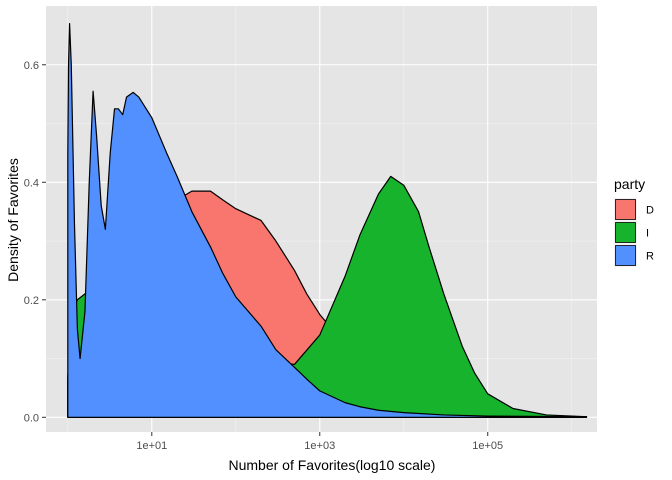 Image resolution: width=672 pixels, height=480 pixels. I want to click on y-tick-label: 0.4, so click(31, 183).